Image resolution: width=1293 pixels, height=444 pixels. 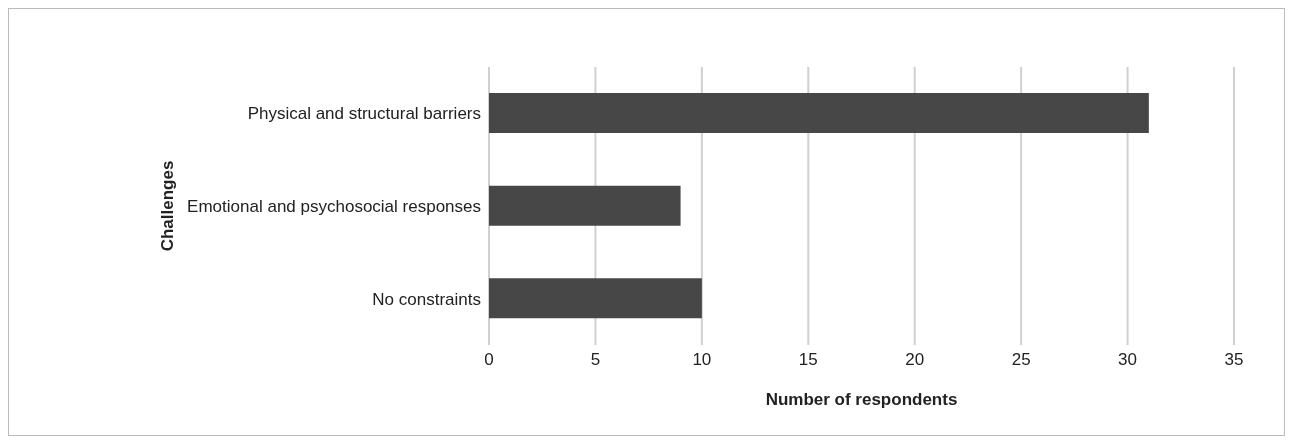 What do you see at coordinates (1021, 360) in the screenshot?
I see `x-tick-label: 25` at bounding box center [1021, 360].